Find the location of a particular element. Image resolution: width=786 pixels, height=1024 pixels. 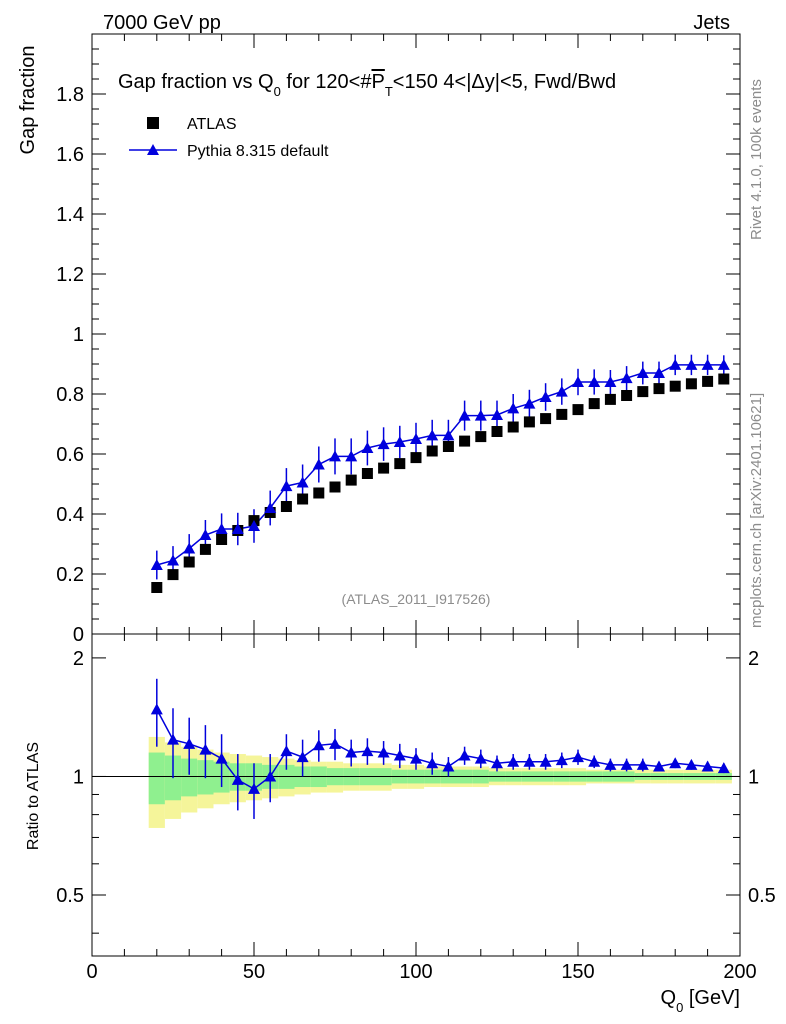

header-energy-label: 7000 GeV pp is located at coordinates (162, 23).